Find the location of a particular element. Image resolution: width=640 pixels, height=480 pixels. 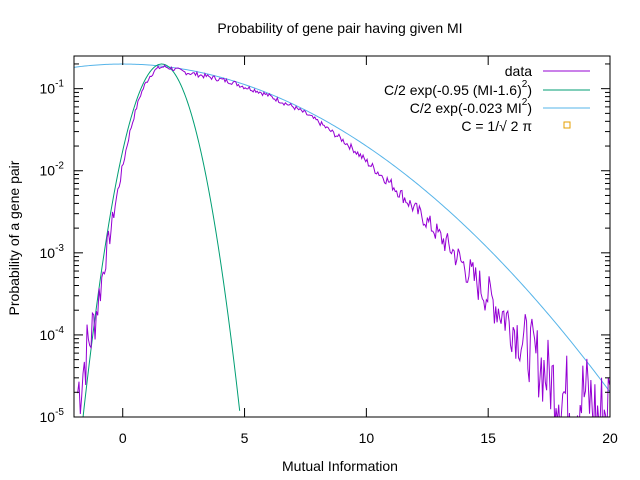

y-tick-label: 10⁻⁵ is located at coordinates (52, 416).